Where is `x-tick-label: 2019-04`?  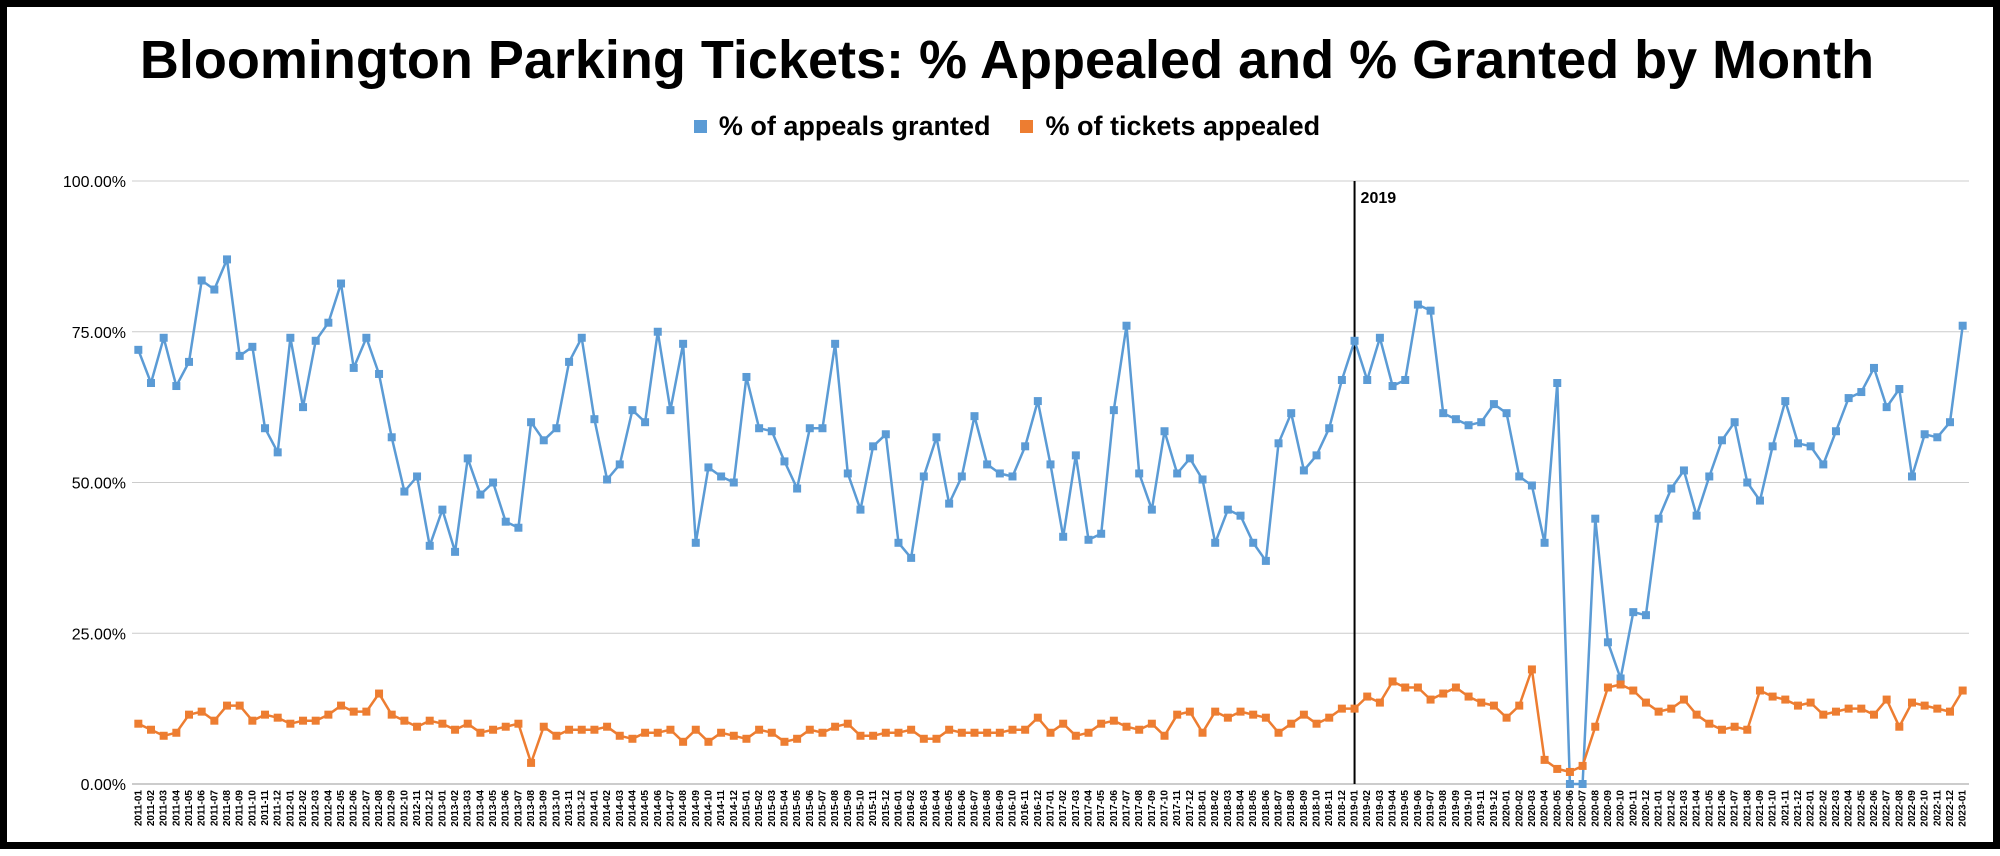 x-tick-label: 2019-04 is located at coordinates (1393, 808).